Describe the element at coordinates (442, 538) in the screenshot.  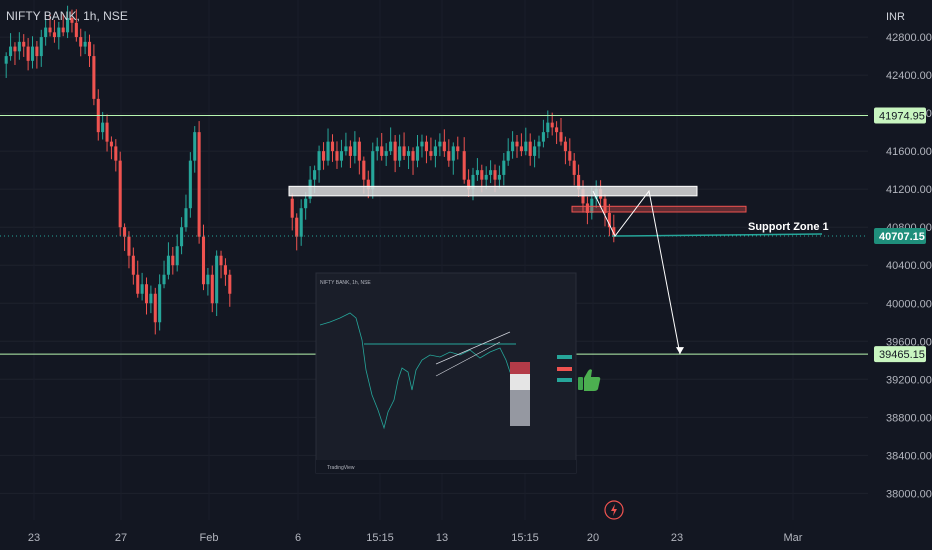
I see `time-tick-label: 13` at that location.